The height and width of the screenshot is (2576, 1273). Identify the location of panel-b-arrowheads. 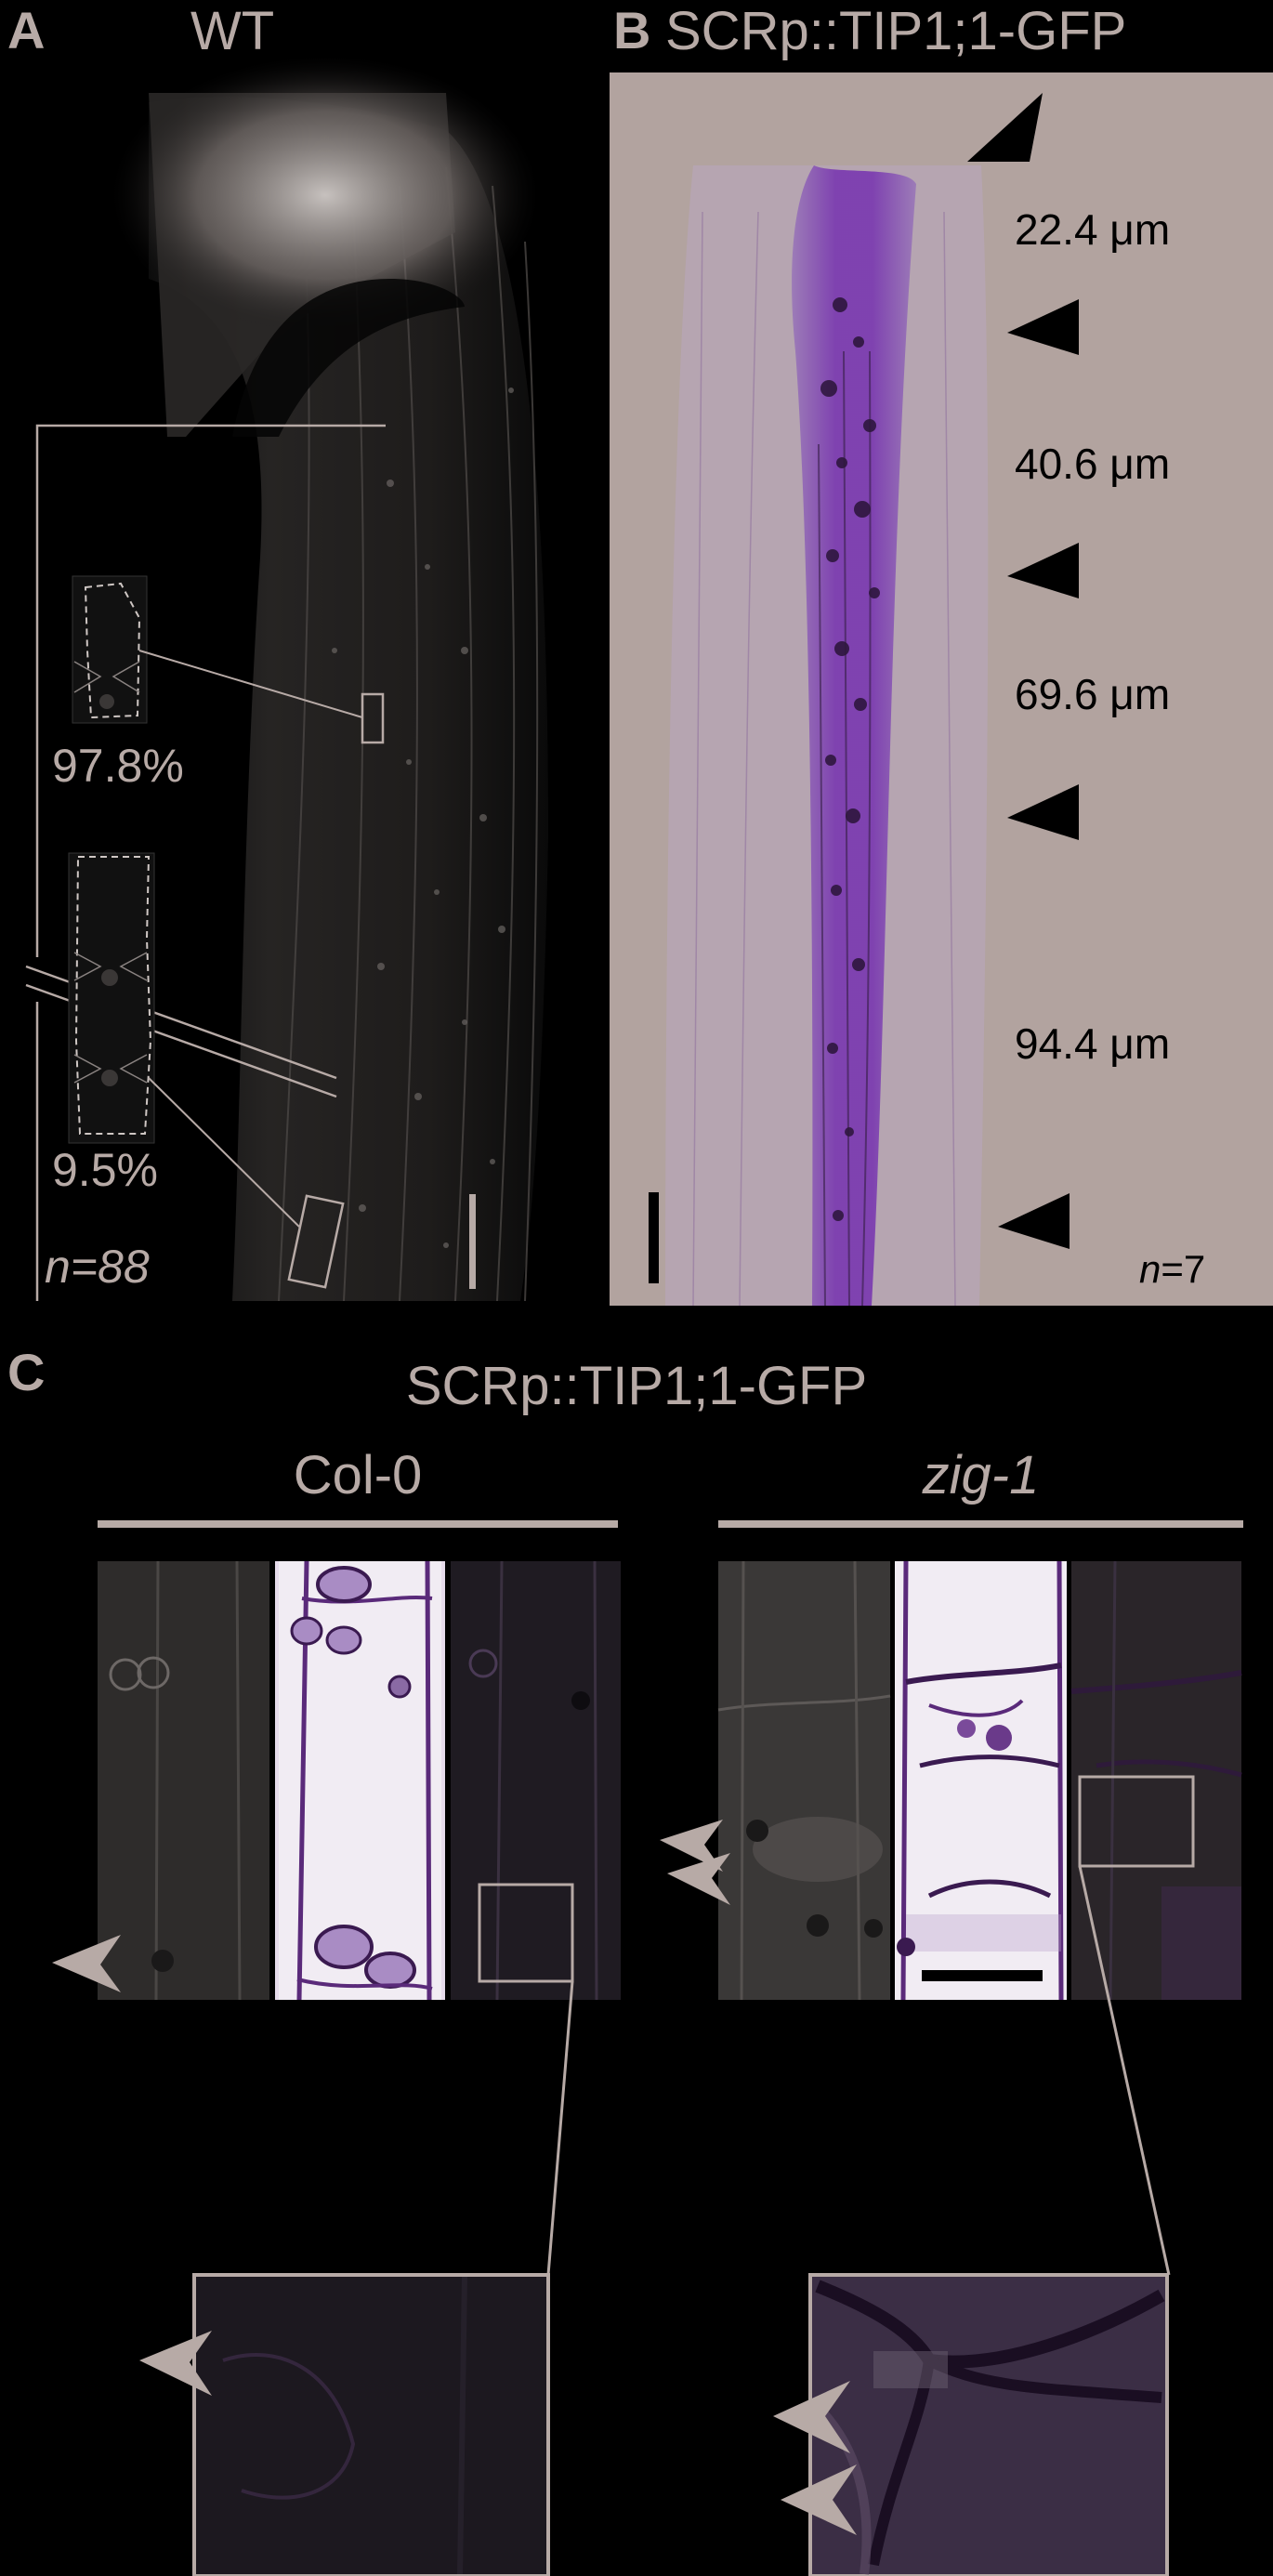
(1023, 671).